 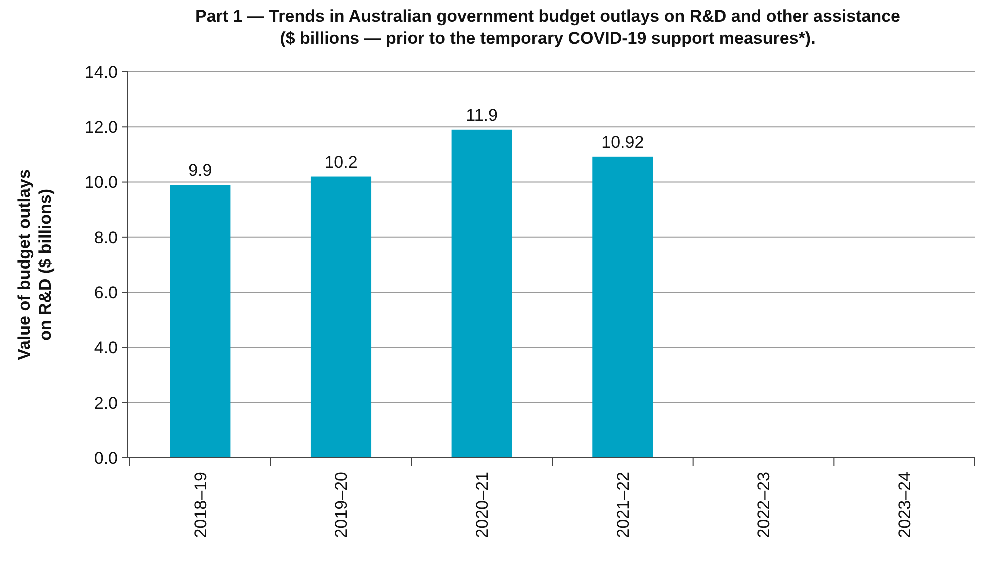 What do you see at coordinates (106, 238) in the screenshot?
I see `y-tick-label: 8.0` at bounding box center [106, 238].